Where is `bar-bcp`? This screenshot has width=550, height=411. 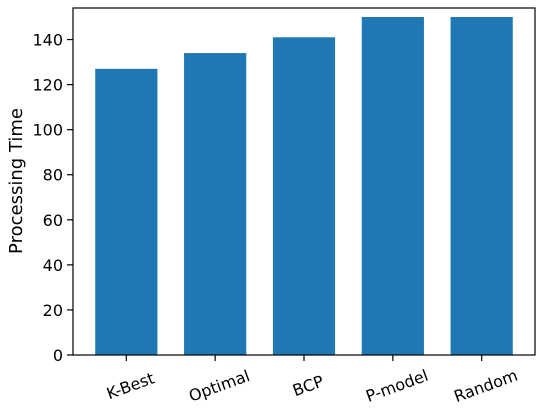 bar-bcp is located at coordinates (304, 196).